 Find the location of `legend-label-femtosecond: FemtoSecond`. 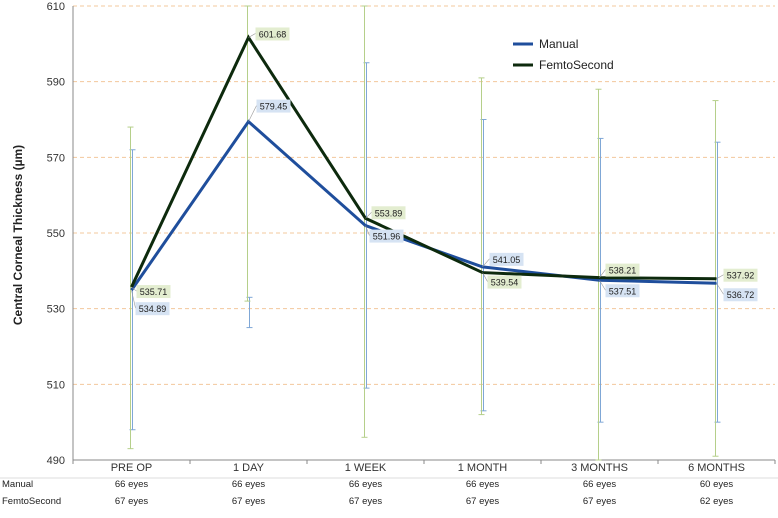

legend-label-femtosecond: FemtoSecond is located at coordinates (576, 65).